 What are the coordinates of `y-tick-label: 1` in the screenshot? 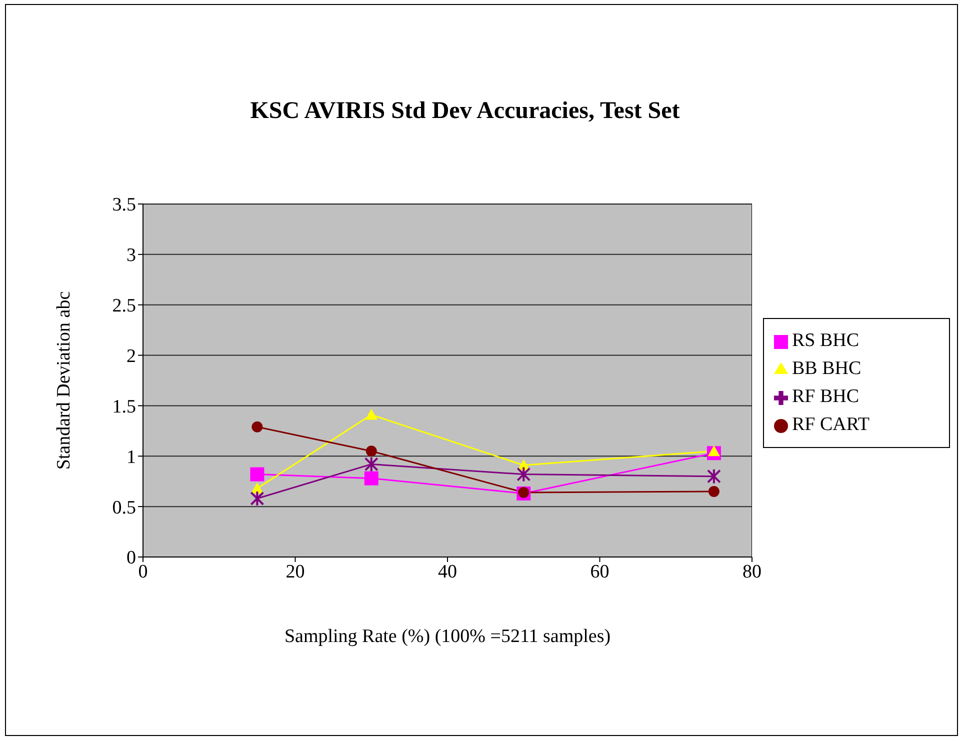 It's located at (131, 457).